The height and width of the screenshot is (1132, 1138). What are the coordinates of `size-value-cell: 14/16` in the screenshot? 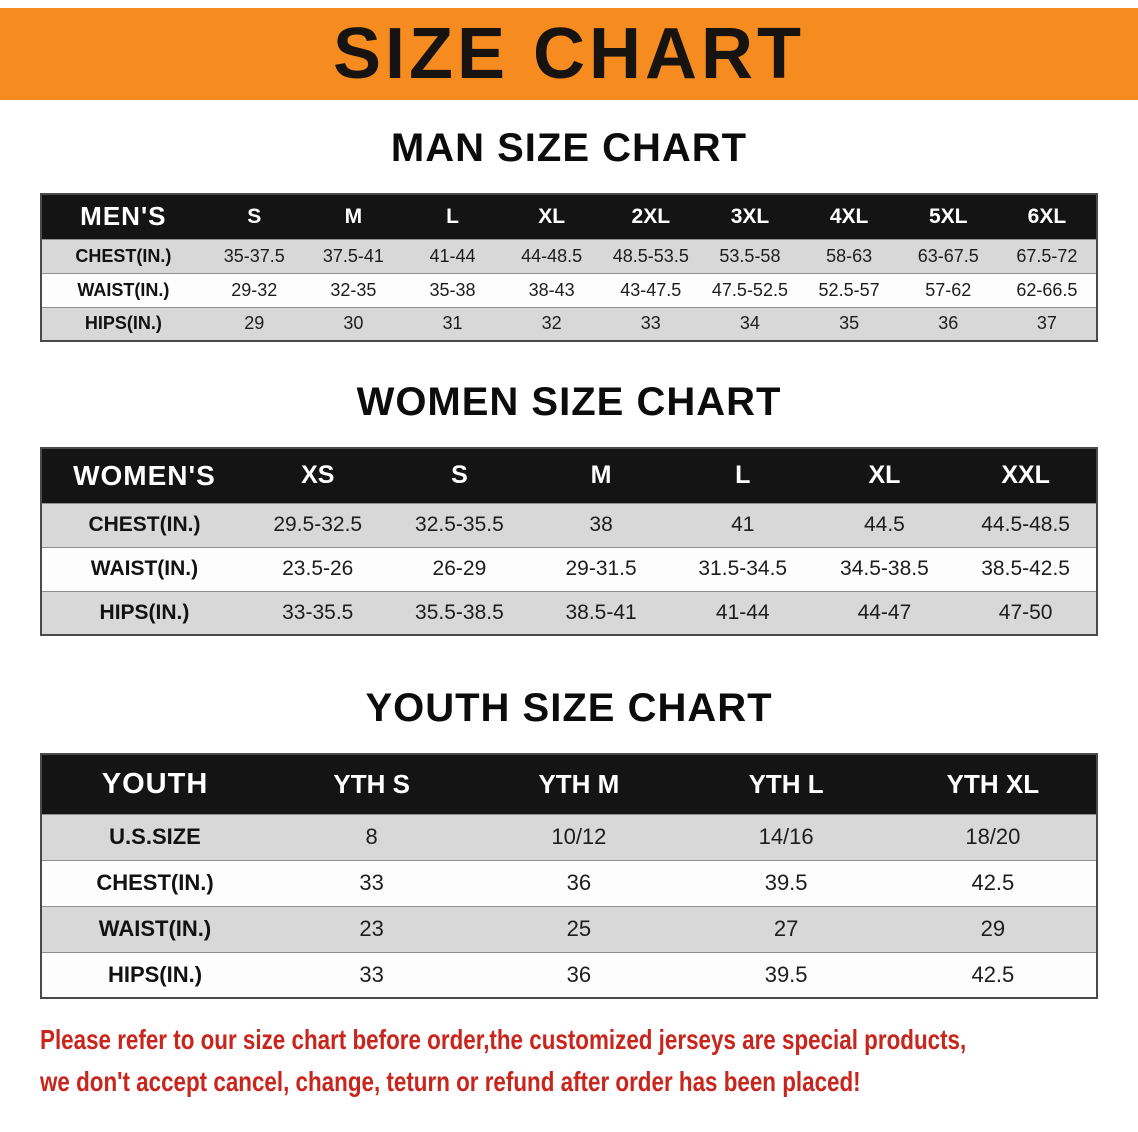 It's located at (786, 836).